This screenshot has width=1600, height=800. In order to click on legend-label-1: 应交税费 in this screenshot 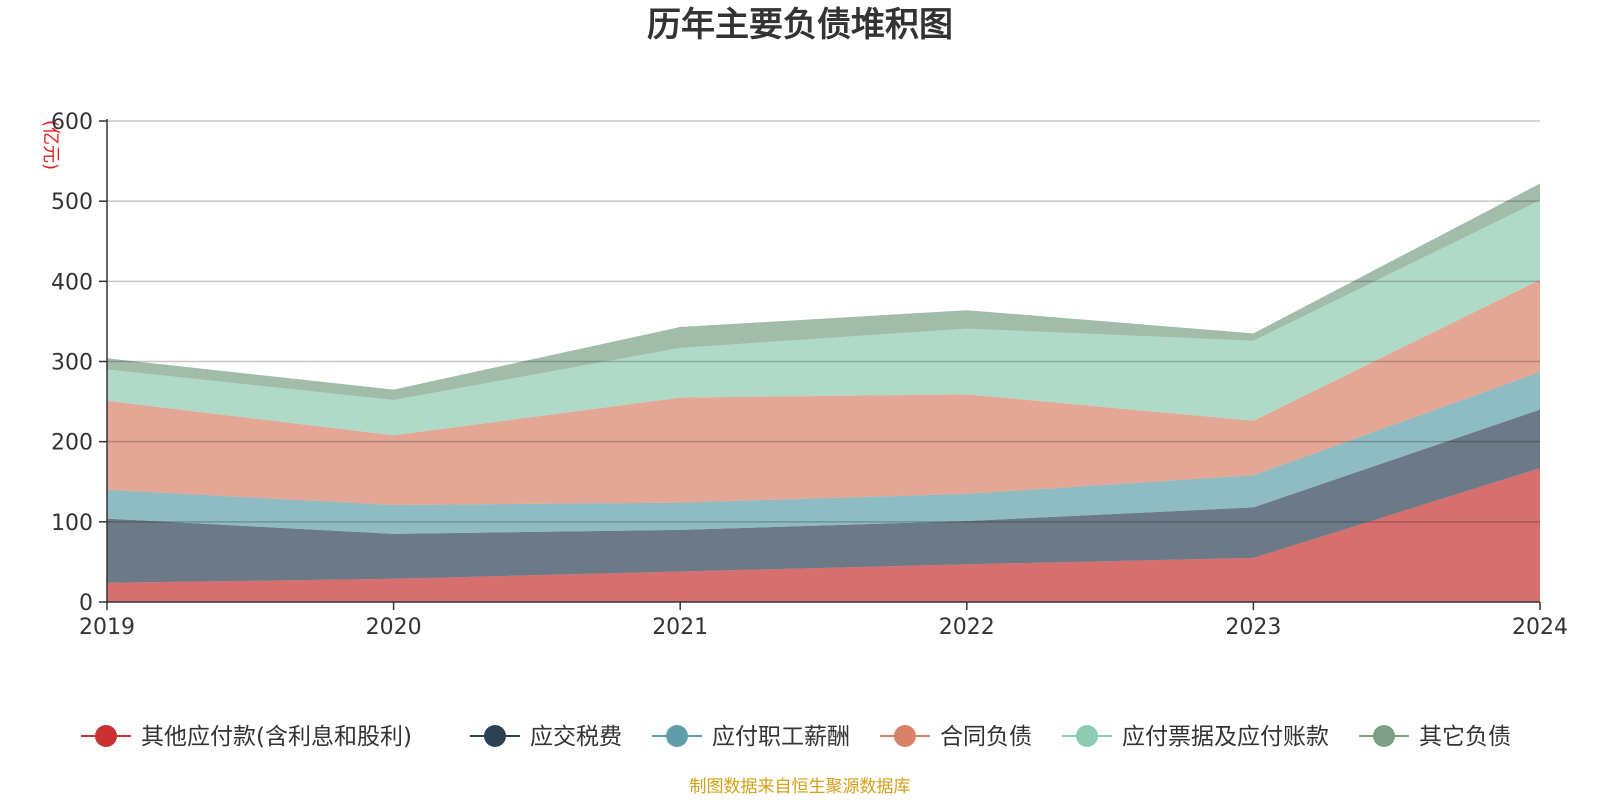, I will do `click(576, 737)`.